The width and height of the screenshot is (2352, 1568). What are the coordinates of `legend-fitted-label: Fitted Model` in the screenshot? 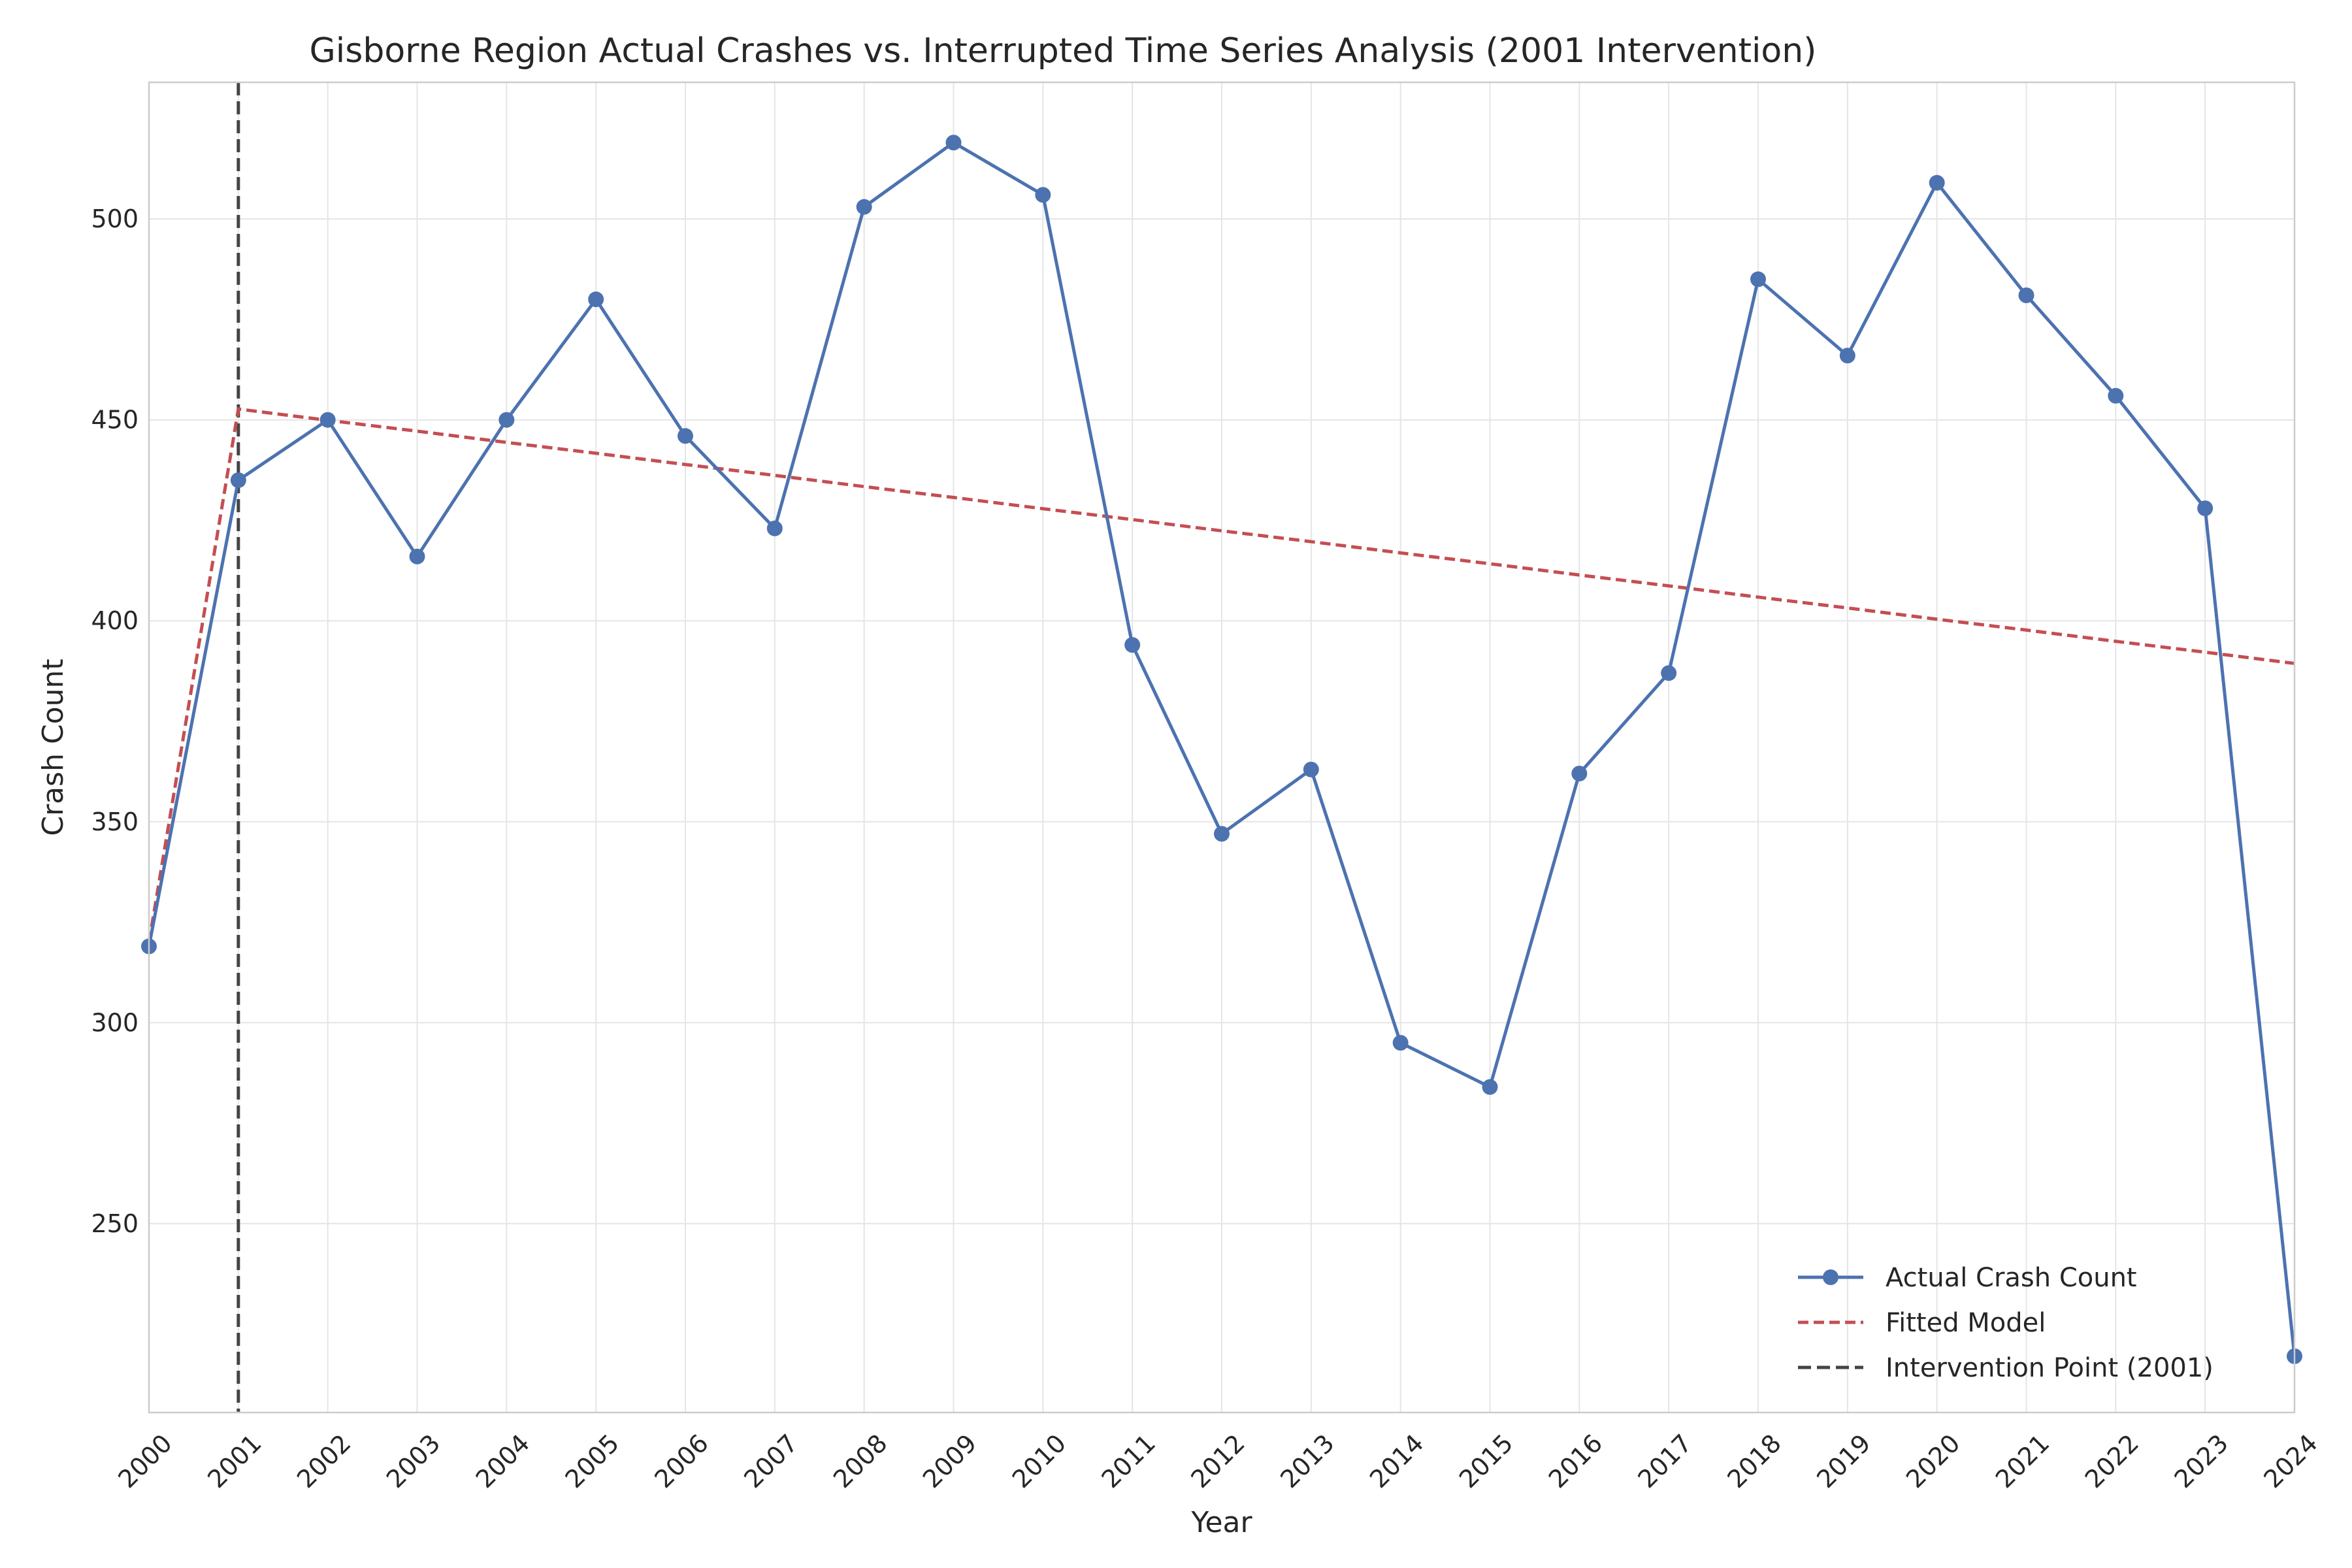 It's located at (1966, 1323).